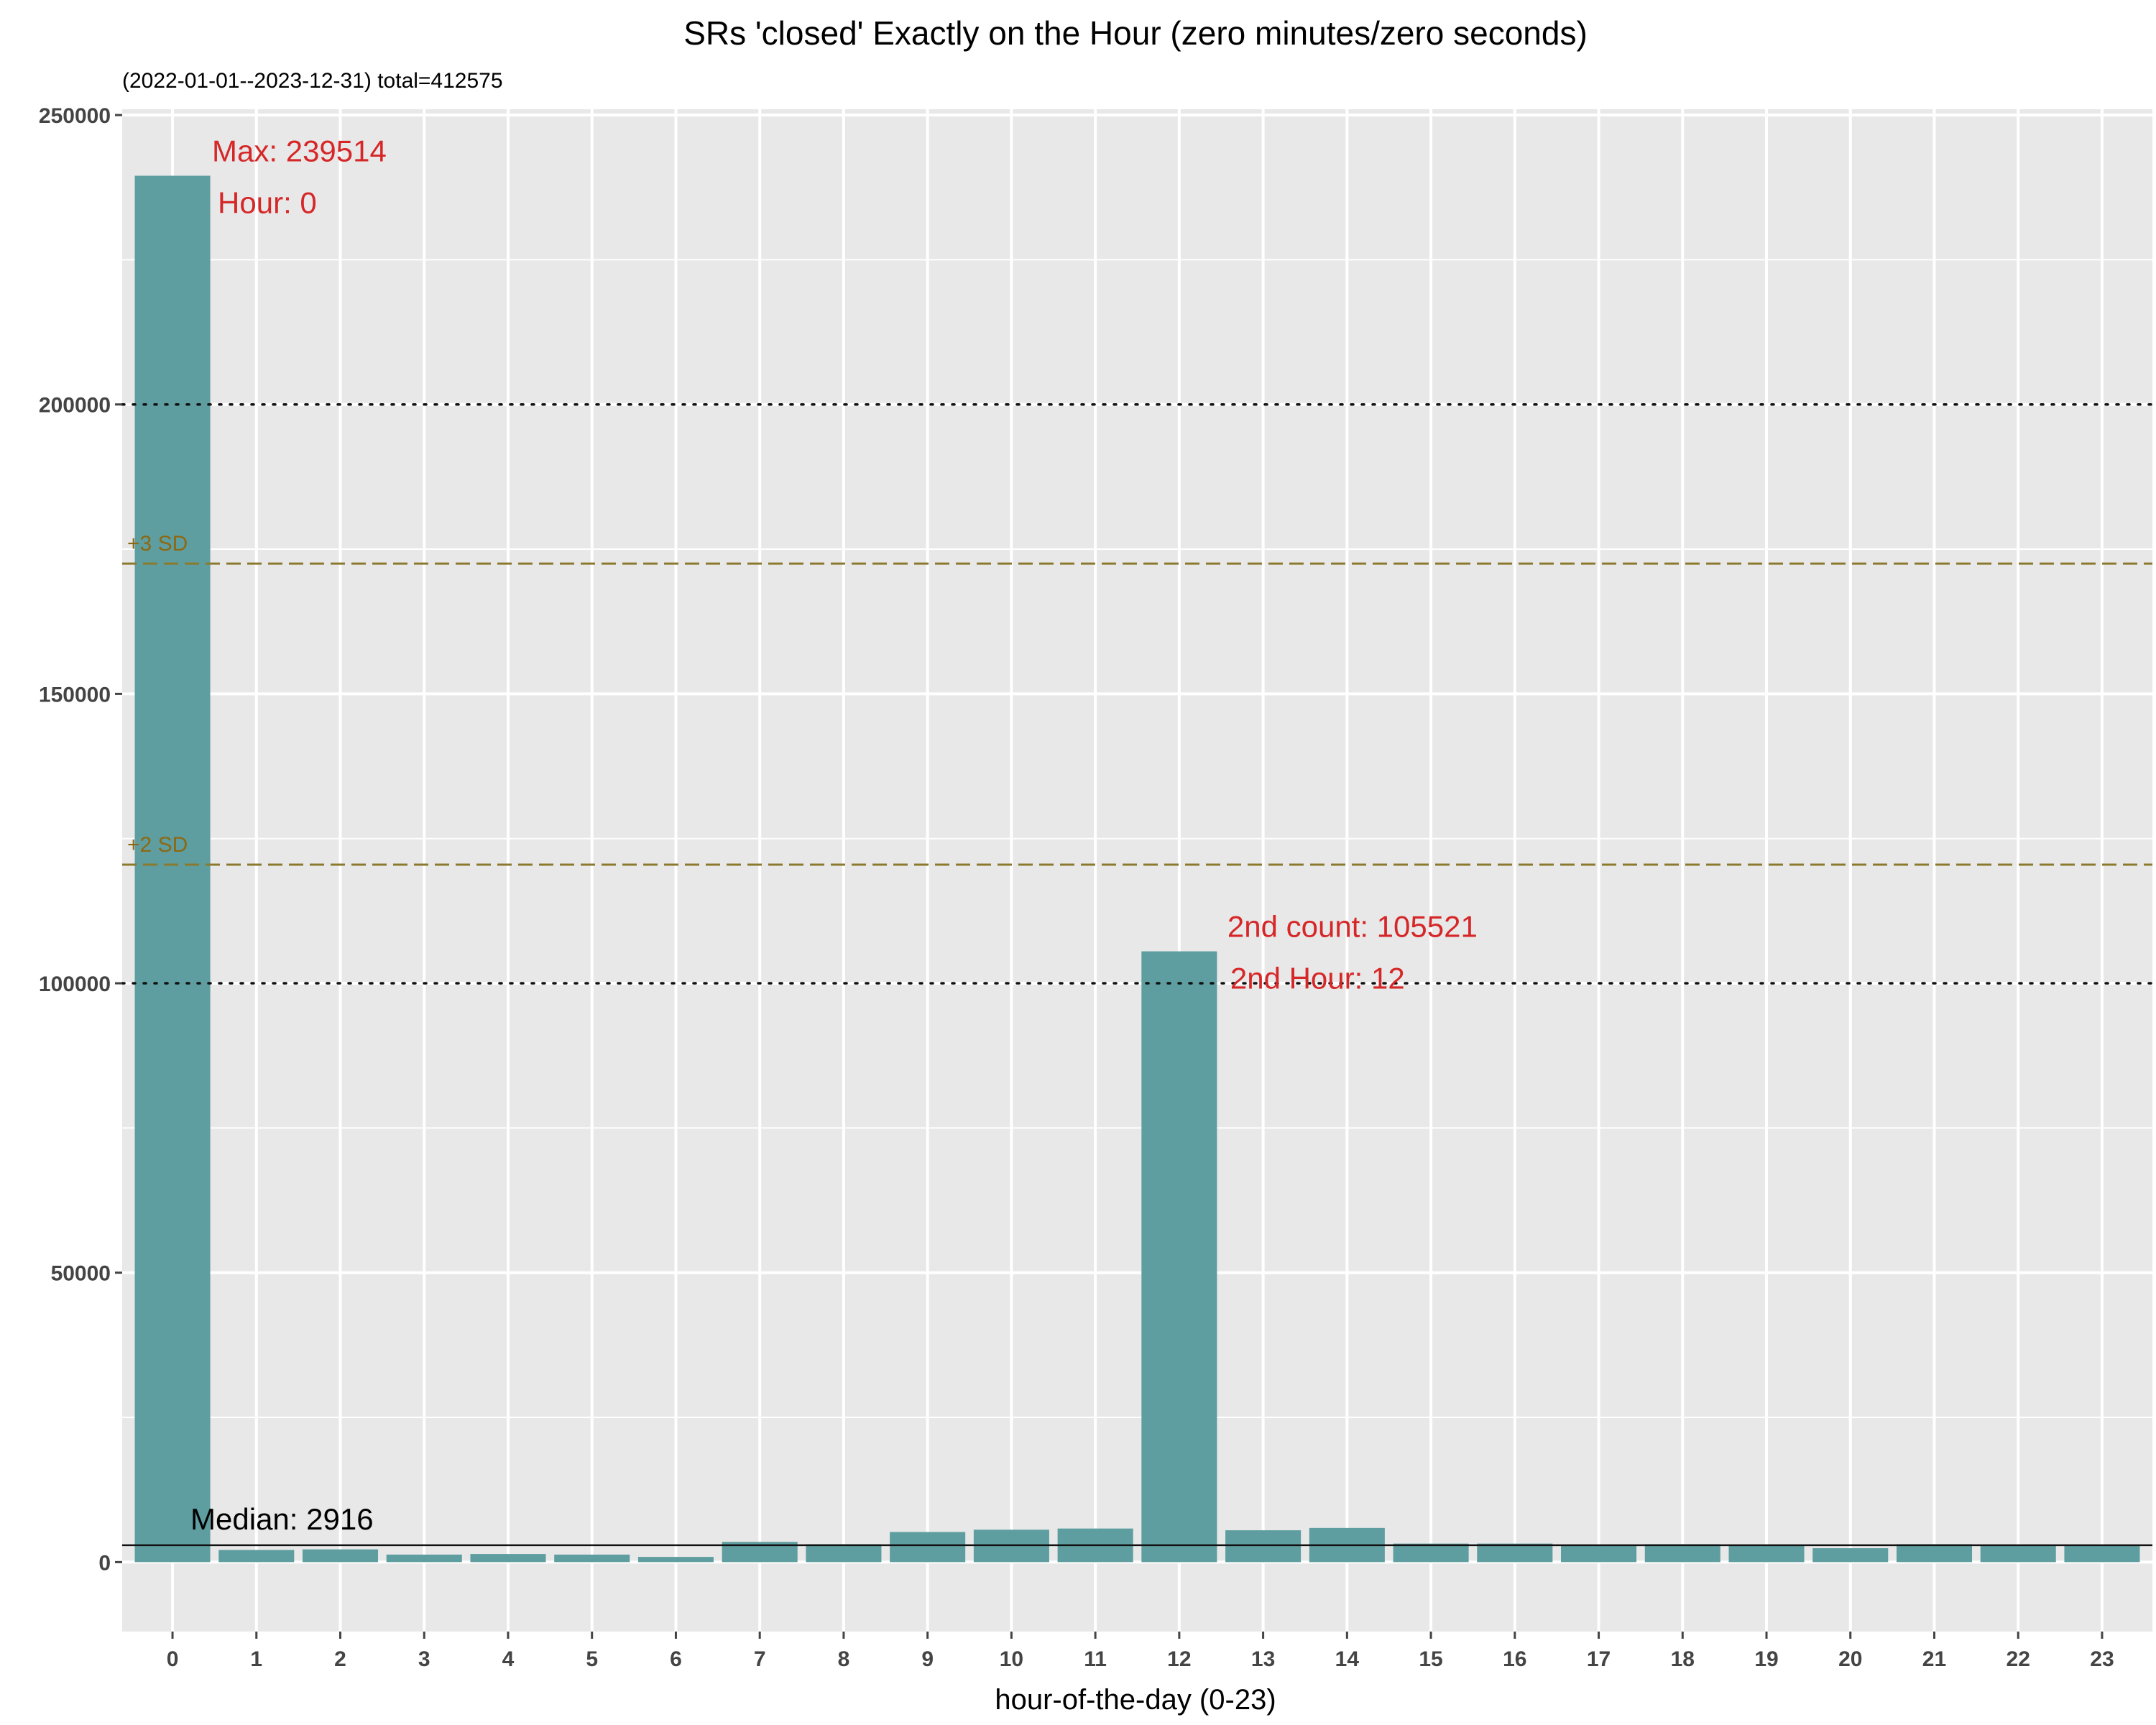 This screenshot has height=1725, width=2156. What do you see at coordinates (75, 406) in the screenshot?
I see `y-tick-label: 200000` at bounding box center [75, 406].